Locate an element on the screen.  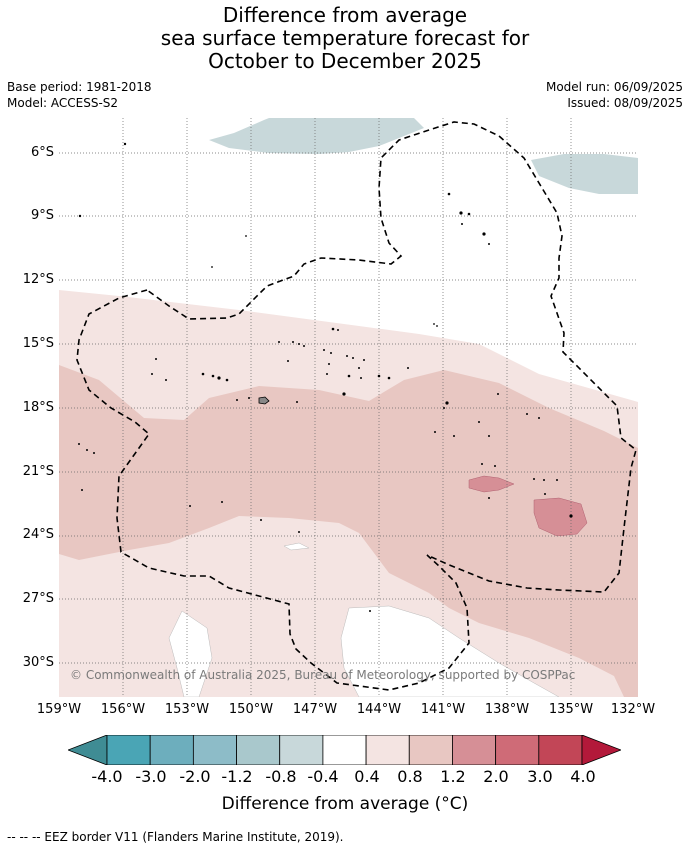
colorbar is located at coordinates (344, 750).